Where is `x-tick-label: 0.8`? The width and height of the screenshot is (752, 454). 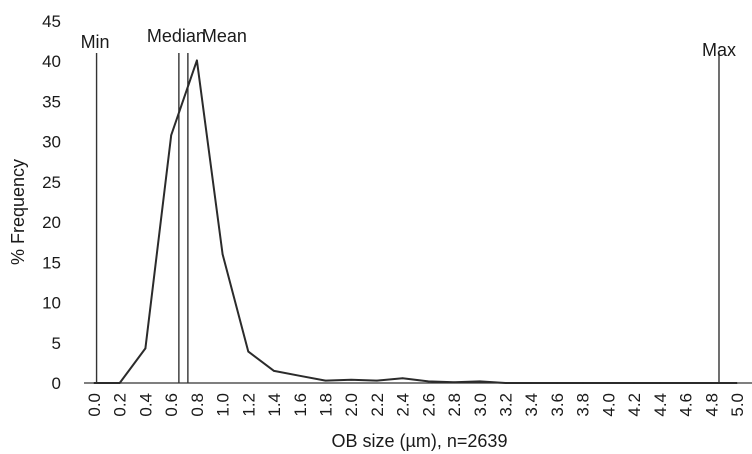
x-tick-label: 0.8 is located at coordinates (197, 405).